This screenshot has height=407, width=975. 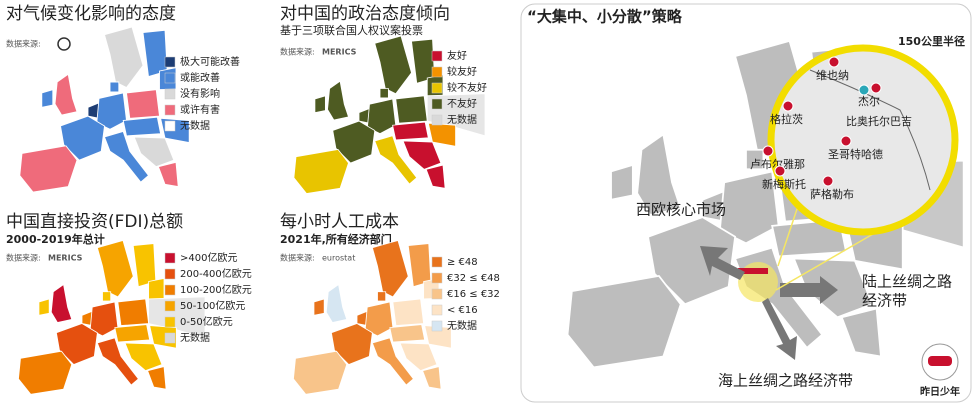 What do you see at coordinates (467, 87) in the screenshot?
I see `legend-label: 较不友好` at bounding box center [467, 87].